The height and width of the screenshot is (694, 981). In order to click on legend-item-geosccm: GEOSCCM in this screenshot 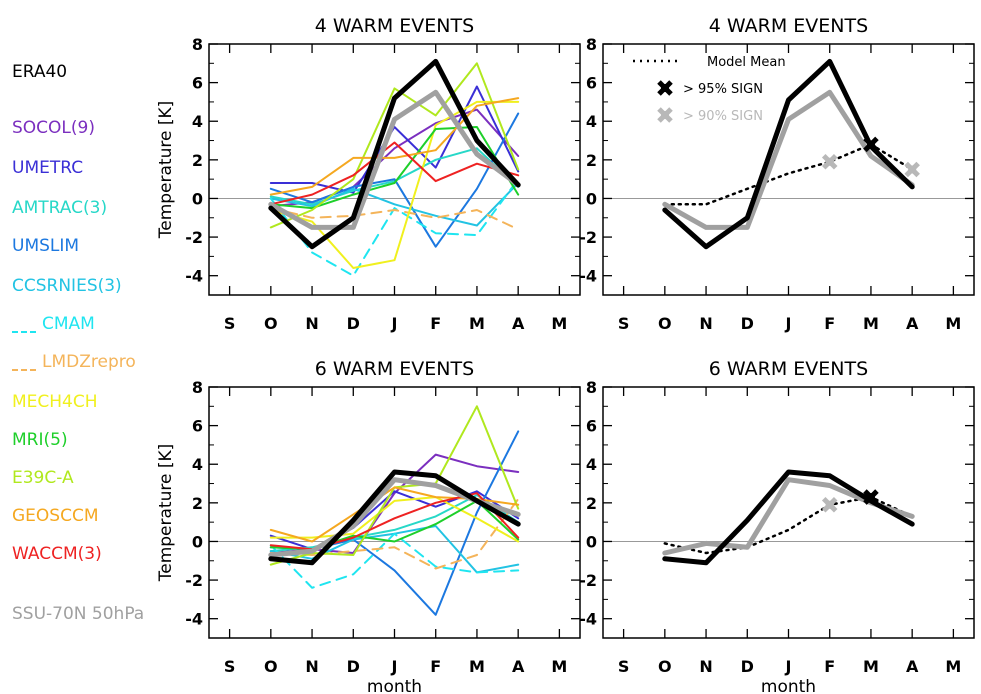, I will do `click(55, 516)`.